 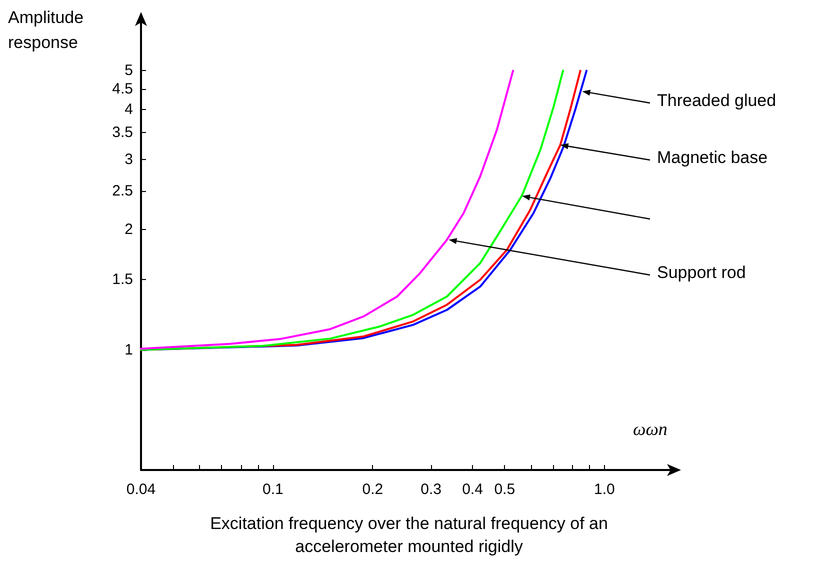 I want to click on y-tick-label: 2.5, so click(x=122, y=191).